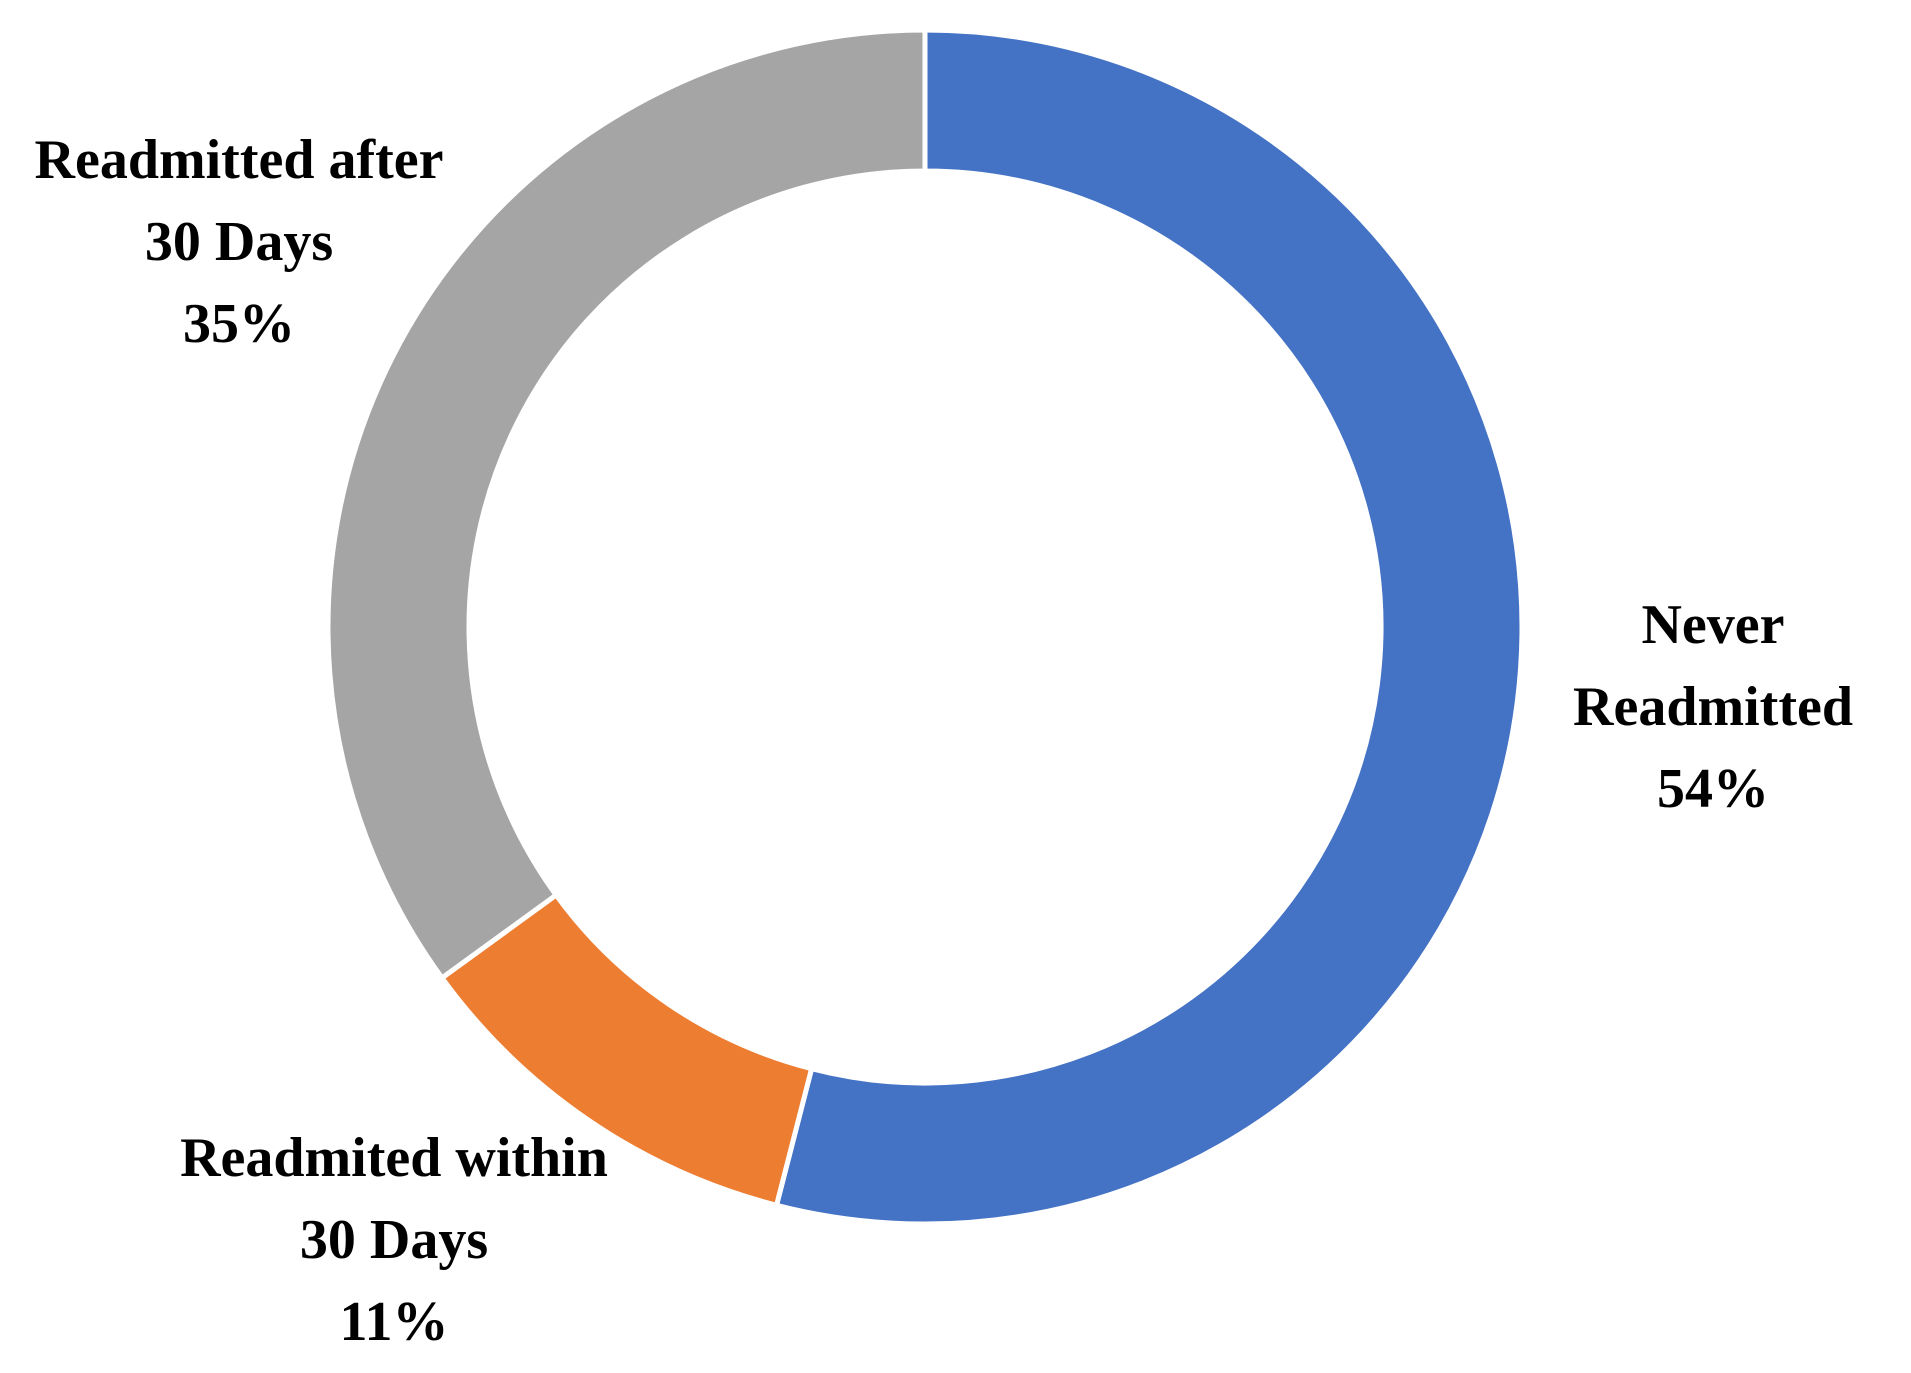 The width and height of the screenshot is (1911, 1373). What do you see at coordinates (1713, 666) in the screenshot?
I see `category-label: Never Readmitted` at bounding box center [1713, 666].